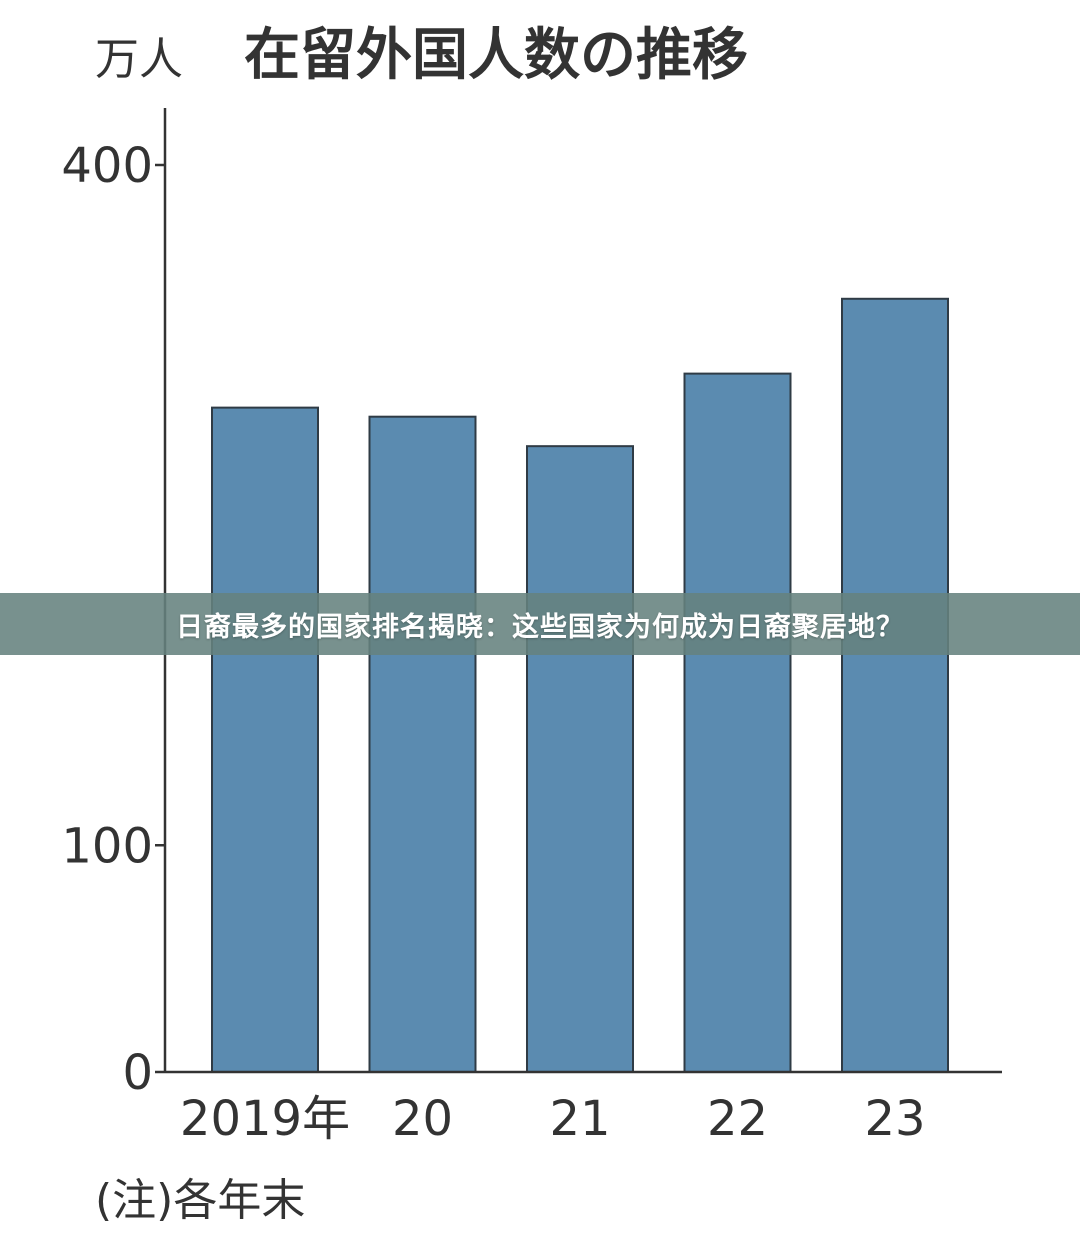 Image resolution: width=1080 pixels, height=1248 pixels. What do you see at coordinates (265, 1119) in the screenshot?
I see `x-tick-label: 2019年` at bounding box center [265, 1119].